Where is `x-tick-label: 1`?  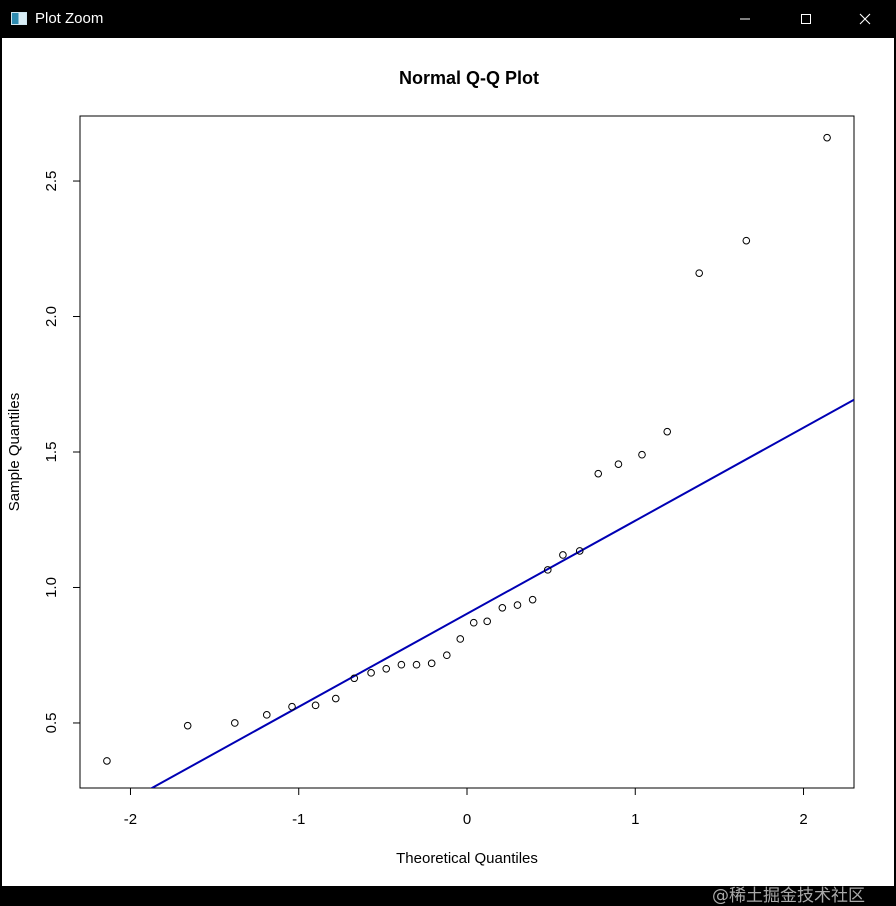 x-tick-label: 1 is located at coordinates (635, 819).